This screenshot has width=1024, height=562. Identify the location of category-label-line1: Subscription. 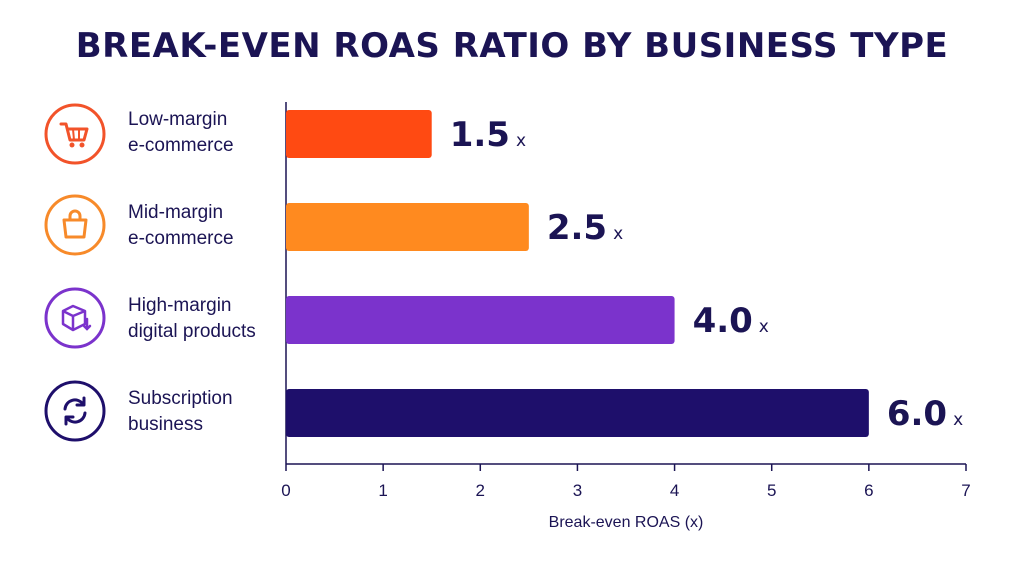
(180, 398).